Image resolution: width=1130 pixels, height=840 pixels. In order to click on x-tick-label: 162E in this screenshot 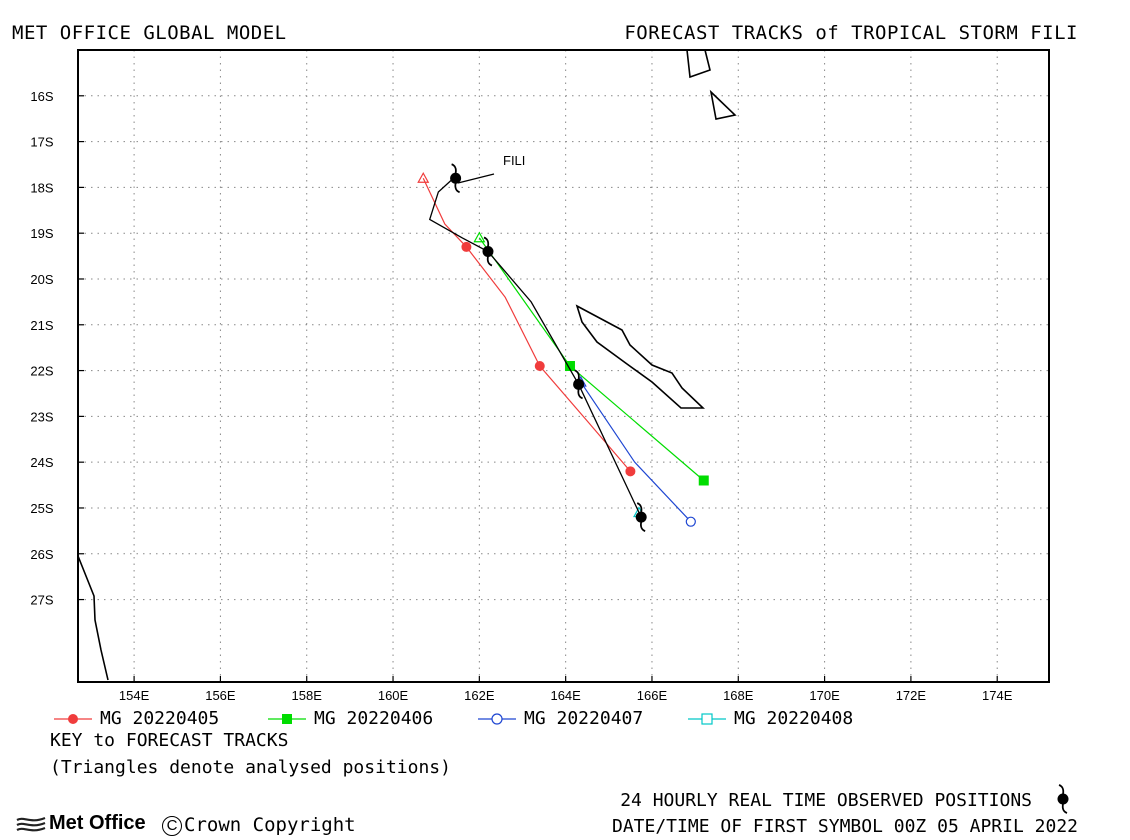, I will do `click(479, 694)`.